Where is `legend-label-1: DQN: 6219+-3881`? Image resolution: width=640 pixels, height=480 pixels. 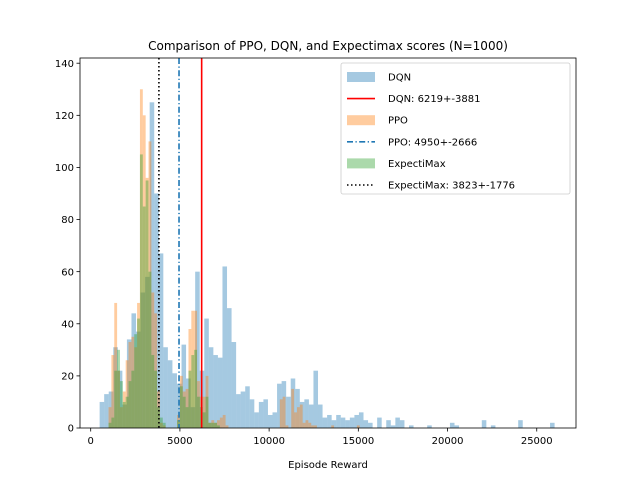
legend-label-1: DQN: 6219+-3881 is located at coordinates (434, 99).